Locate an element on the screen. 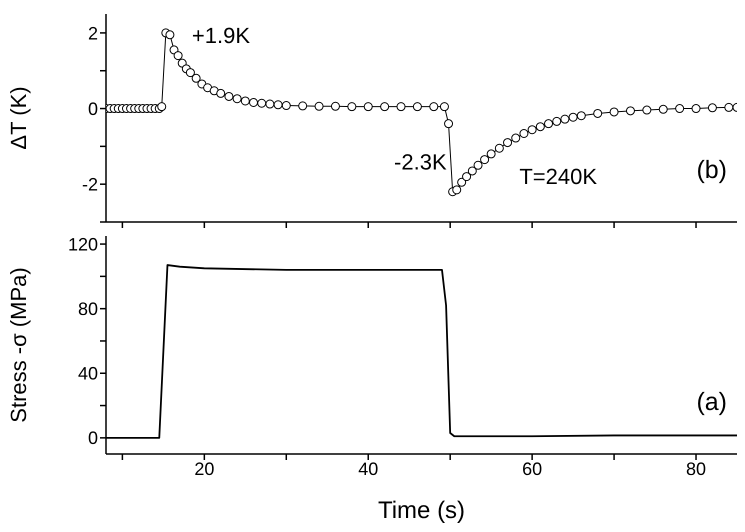 This screenshot has height=532, width=745. y-tick-label: 120 is located at coordinates (83, 244).